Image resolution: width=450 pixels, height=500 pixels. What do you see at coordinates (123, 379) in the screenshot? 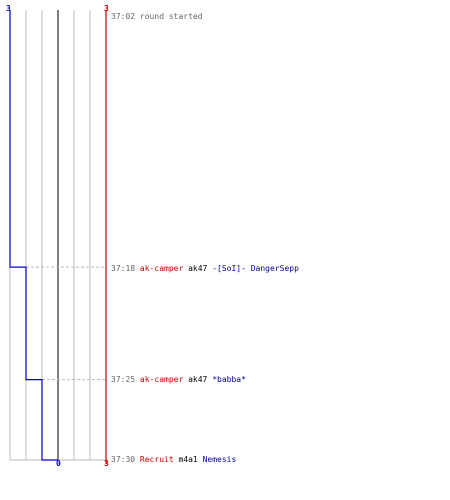
I see `event-time: 37:25` at bounding box center [123, 379].